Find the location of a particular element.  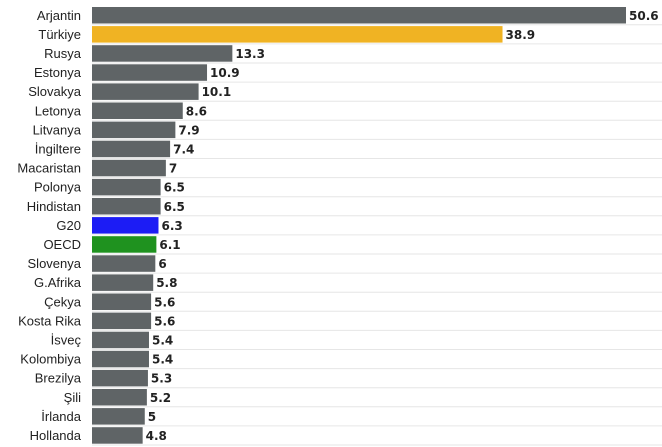

category-label: Şili is located at coordinates (72, 397).